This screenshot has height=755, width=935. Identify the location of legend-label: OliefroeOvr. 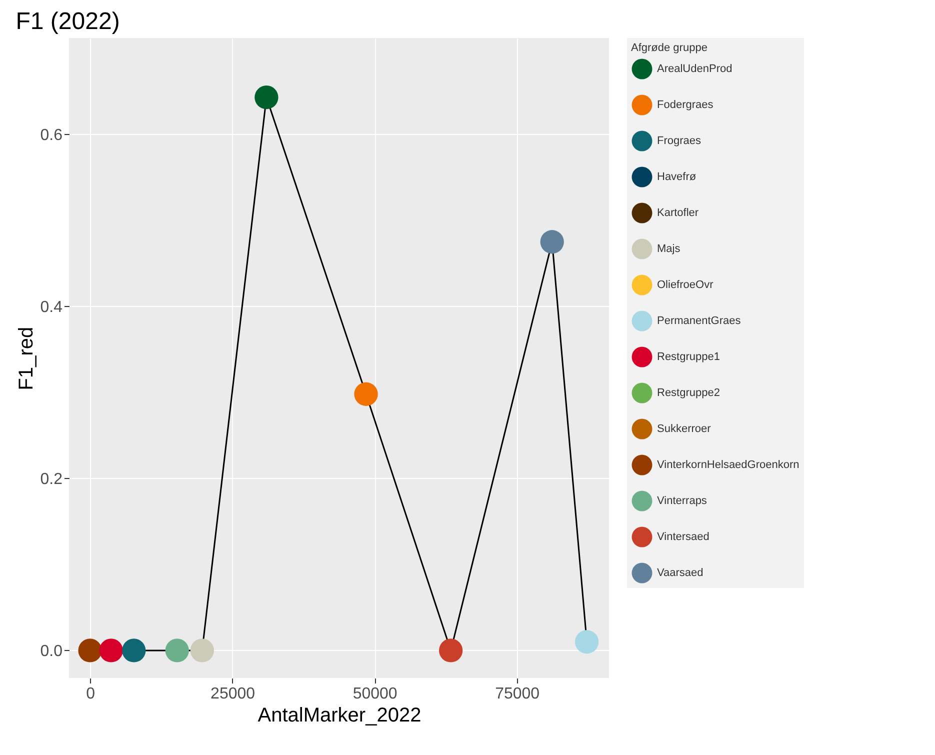
(685, 285).